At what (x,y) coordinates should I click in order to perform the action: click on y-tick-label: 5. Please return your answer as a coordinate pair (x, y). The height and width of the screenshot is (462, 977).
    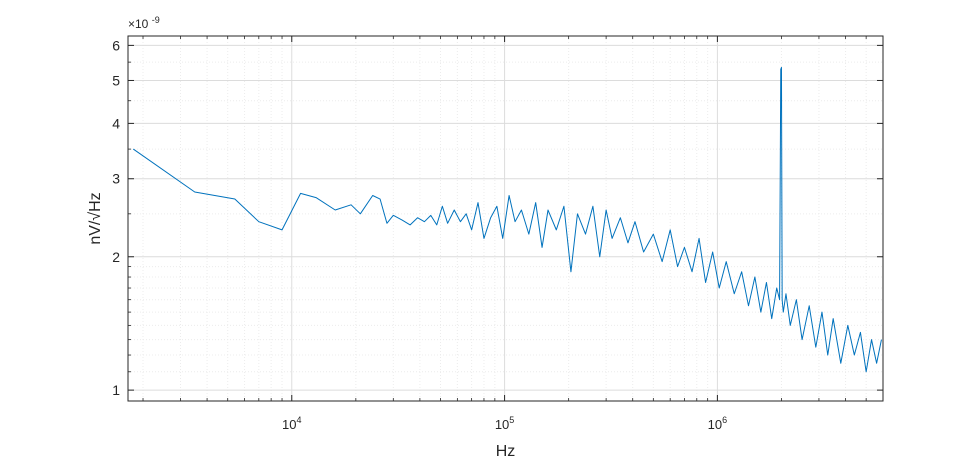
    Looking at the image, I should click on (116, 80).